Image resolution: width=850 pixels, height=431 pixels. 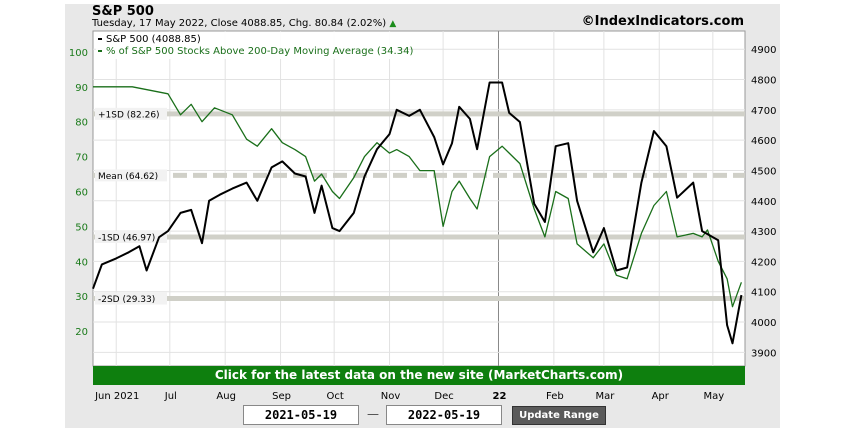 What do you see at coordinates (763, 353) in the screenshot?
I see `right-tick-label: 3900` at bounding box center [763, 353].